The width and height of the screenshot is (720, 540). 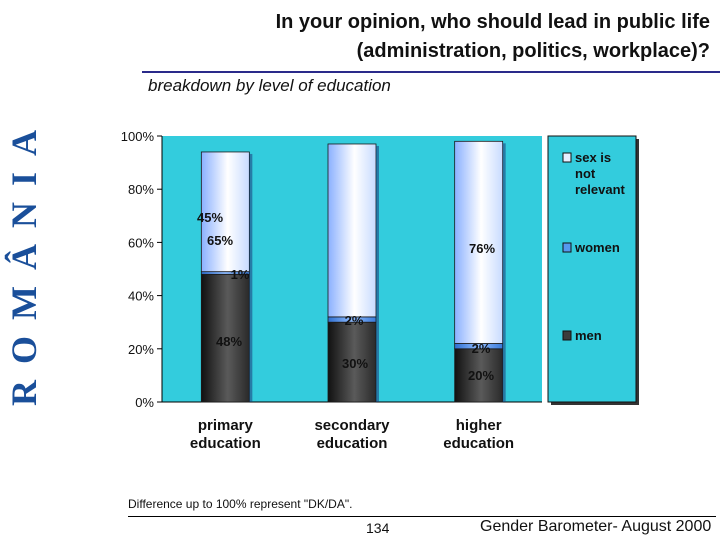 What do you see at coordinates (600, 189) in the screenshot?
I see `legend-label-sex_not_relevant: relevant` at bounding box center [600, 189].